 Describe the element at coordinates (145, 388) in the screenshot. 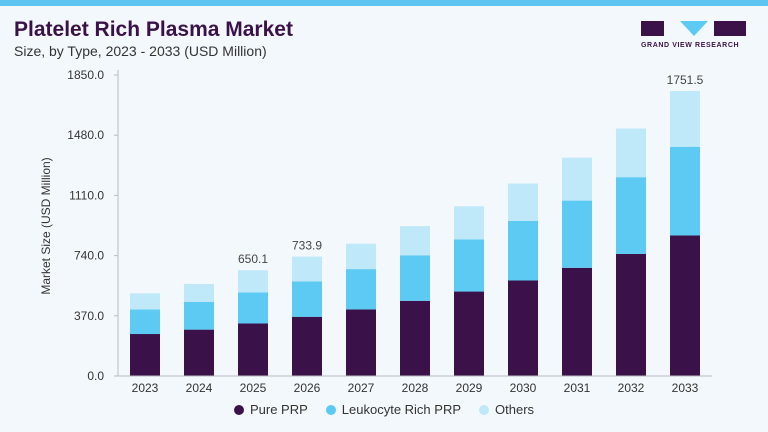

I see `x-tick-label: 2023` at that location.